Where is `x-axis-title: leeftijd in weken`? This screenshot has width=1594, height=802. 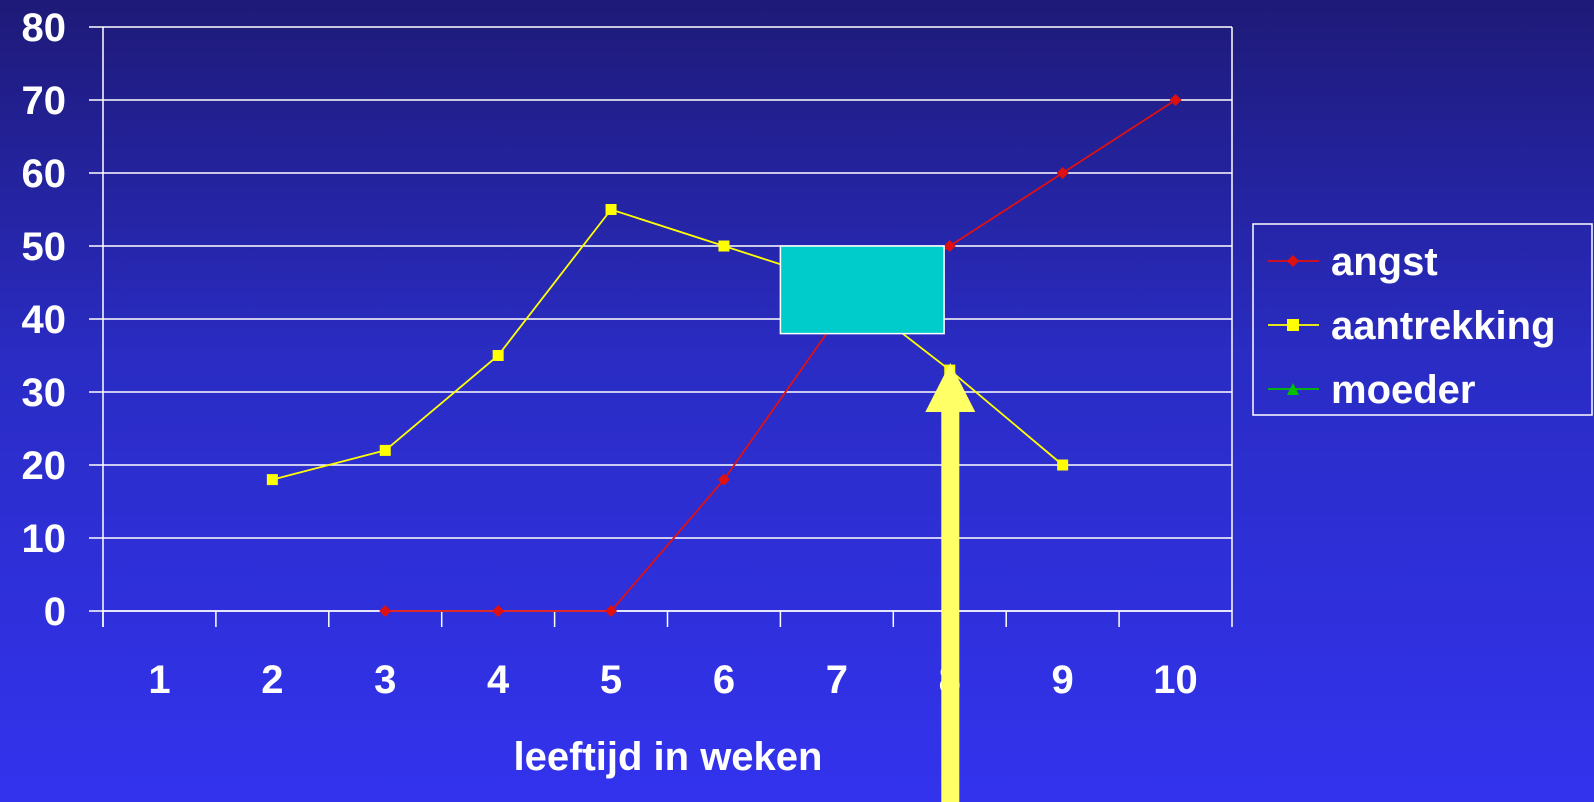
x-axis-title: leeftijd in weken is located at coordinates (668, 757).